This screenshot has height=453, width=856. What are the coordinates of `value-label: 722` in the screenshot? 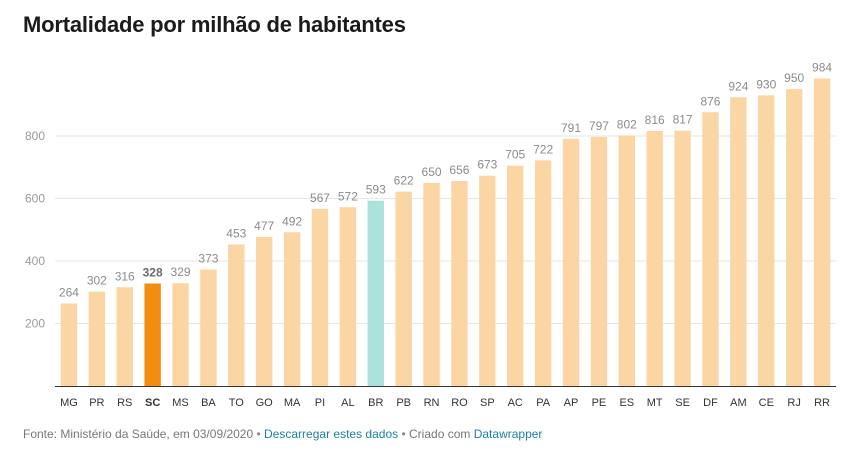 It's located at (543, 149).